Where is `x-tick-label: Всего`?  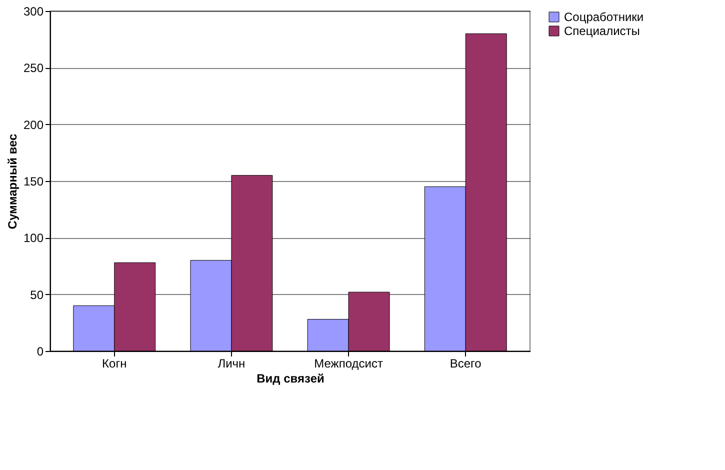 x-tick-label: Всего is located at coordinates (466, 363).